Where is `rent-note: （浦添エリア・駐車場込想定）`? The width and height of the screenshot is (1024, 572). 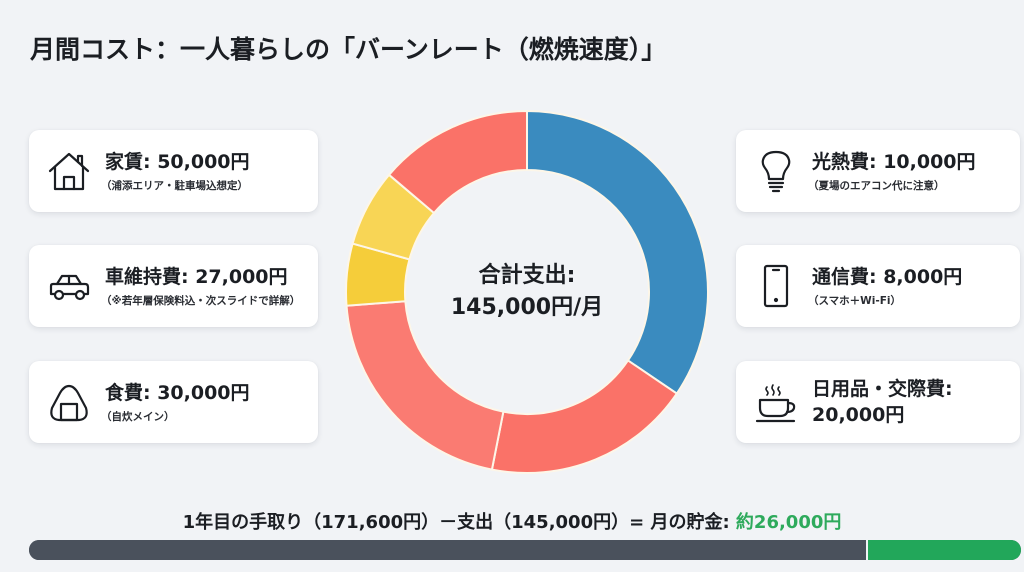
rent-note: （浦添エリア・駐車場込想定） is located at coordinates (174, 185).